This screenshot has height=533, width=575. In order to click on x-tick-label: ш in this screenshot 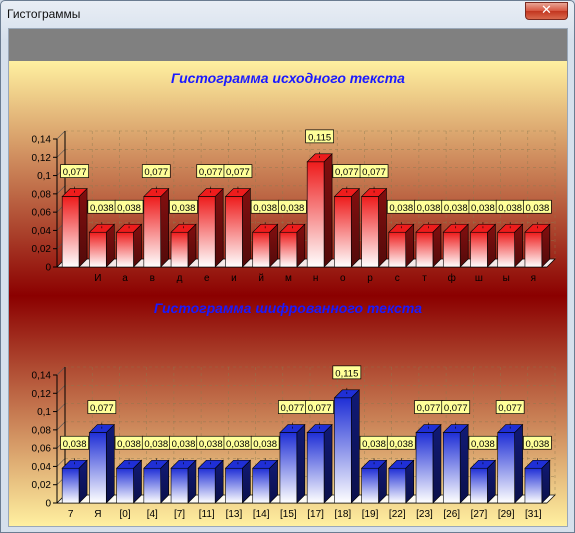, I will do `click(479, 278)`.